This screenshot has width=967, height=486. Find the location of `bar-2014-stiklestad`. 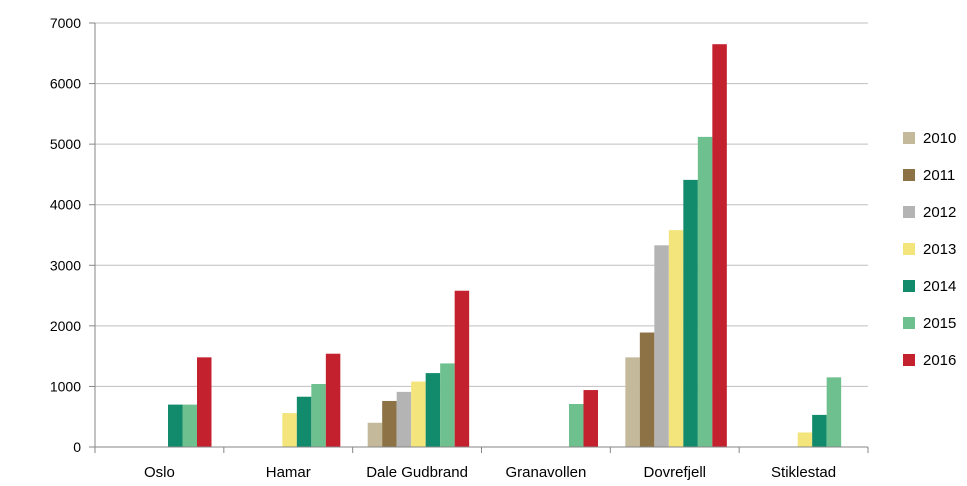

bar-2014-stiklestad is located at coordinates (819, 430).